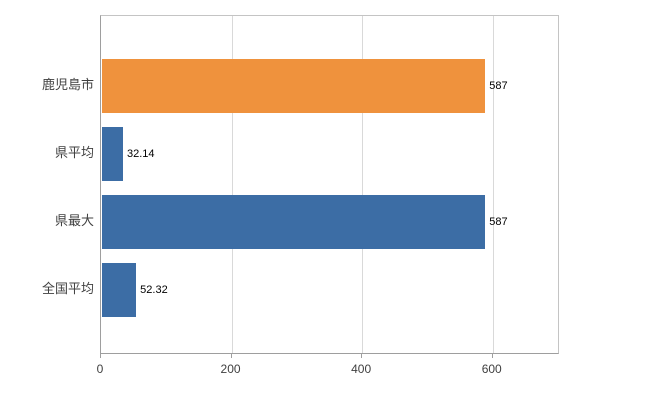 This screenshot has height=400, width=650. I want to click on x-axis-tick-label: 200, so click(230, 369).